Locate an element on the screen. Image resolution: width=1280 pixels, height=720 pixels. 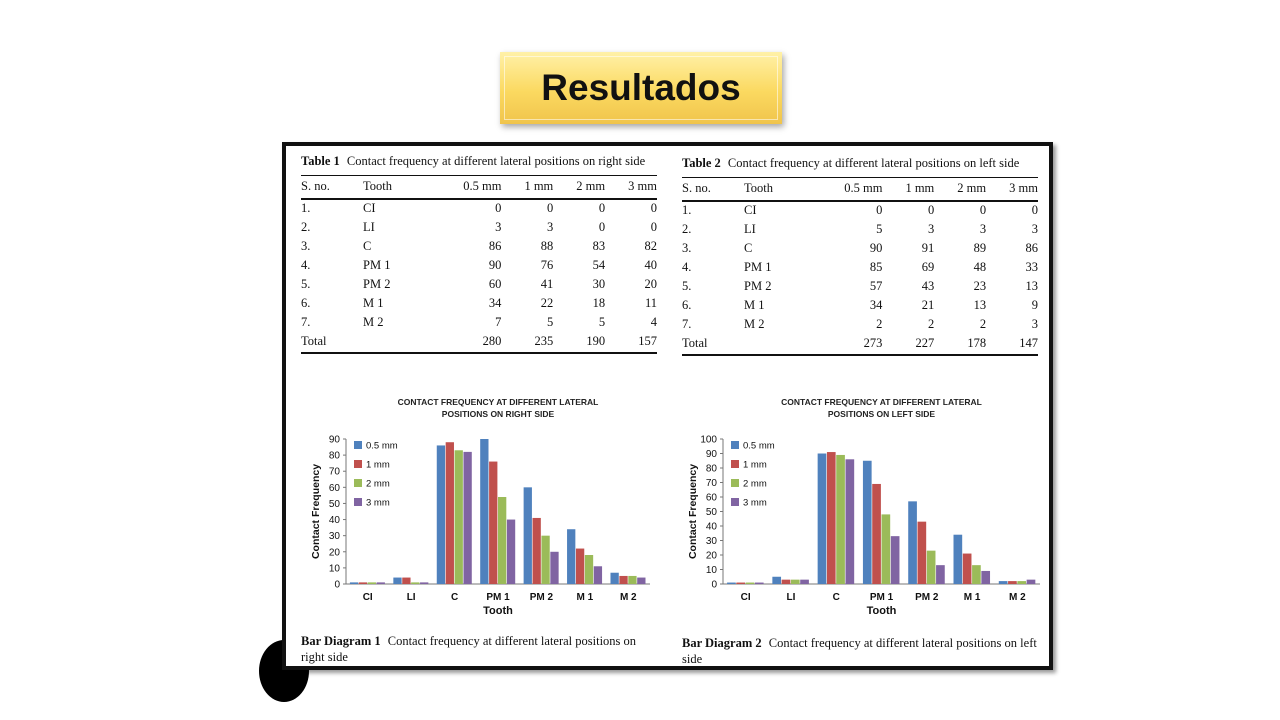
y-tick-label: 80 is located at coordinates (335, 456).